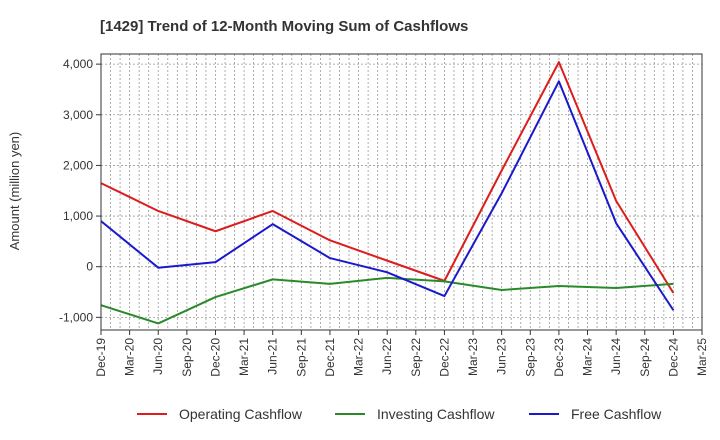 Image resolution: width=720 pixels, height=440 pixels. What do you see at coordinates (387, 356) in the screenshot?
I see `x-tick-label: Jun-22` at bounding box center [387, 356].